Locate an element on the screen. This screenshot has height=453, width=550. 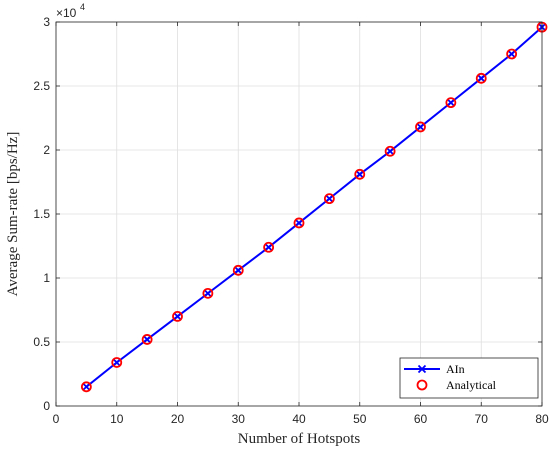
y-multiplier-exponent: 4 is located at coordinates (82, 7).